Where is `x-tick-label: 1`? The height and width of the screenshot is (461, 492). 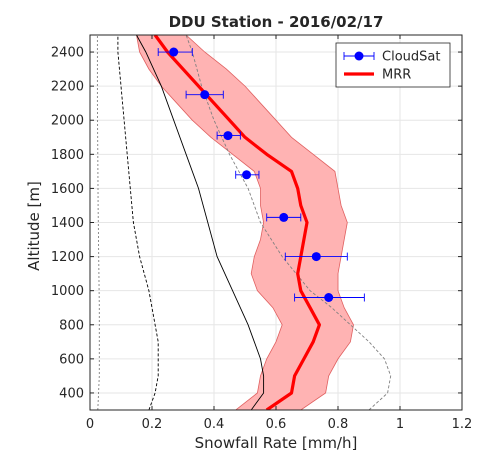 x-tick-label: 1 is located at coordinates (400, 424).